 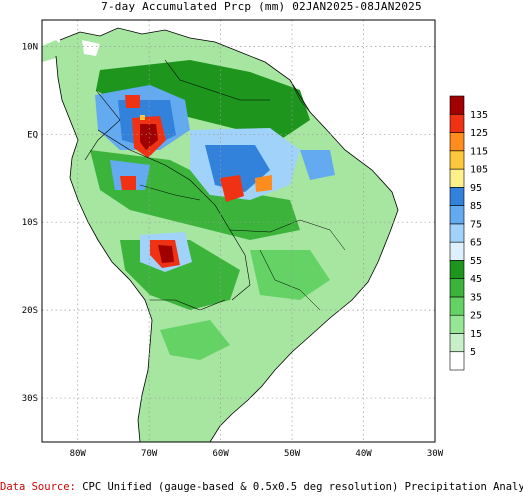 What do you see at coordinates (476, 279) in the screenshot?
I see `colorbar-label: 45` at bounding box center [476, 279].